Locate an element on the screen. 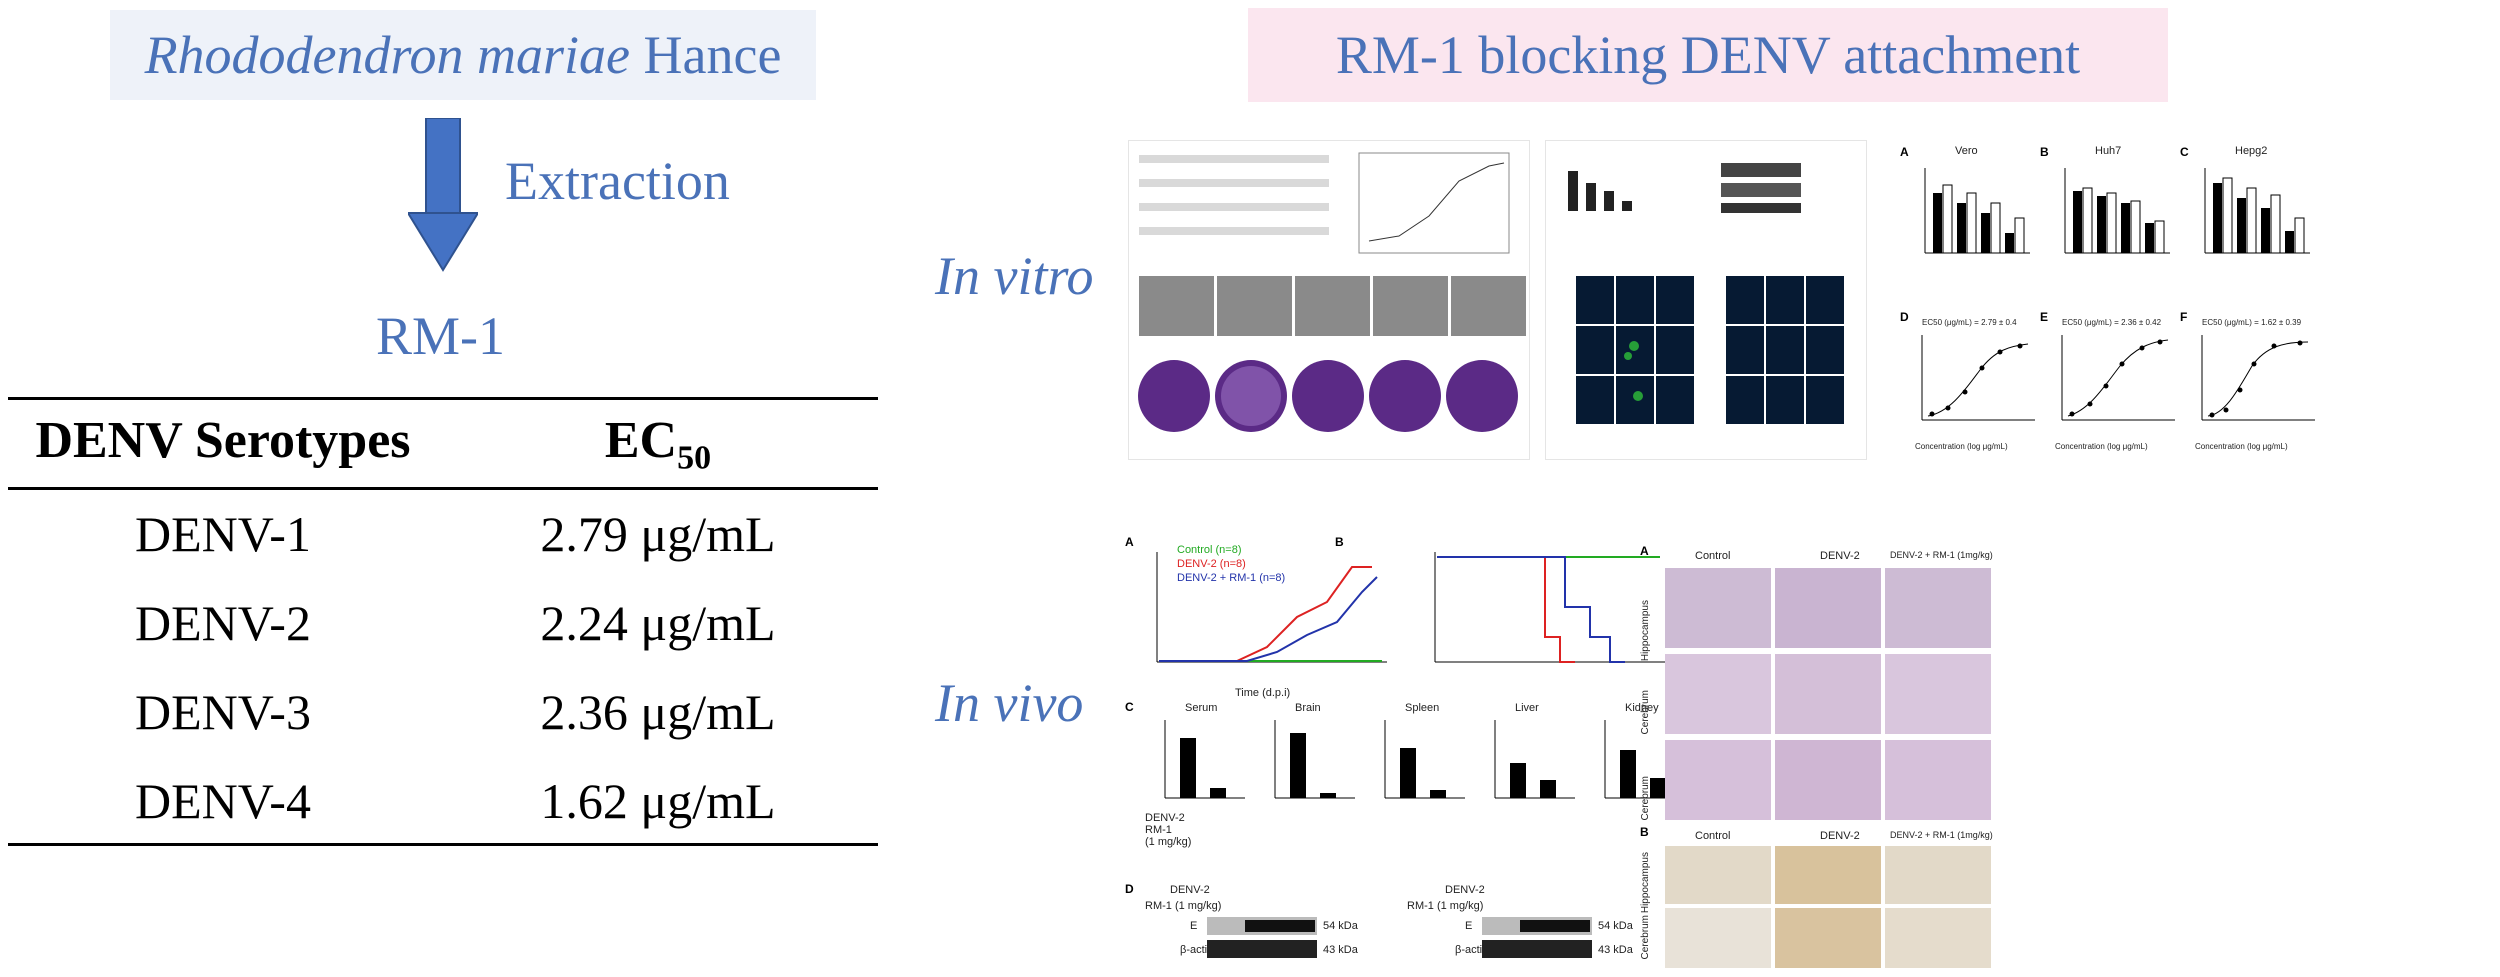 The width and height of the screenshot is (2500, 977). species-author: Hance is located at coordinates (712, 55).